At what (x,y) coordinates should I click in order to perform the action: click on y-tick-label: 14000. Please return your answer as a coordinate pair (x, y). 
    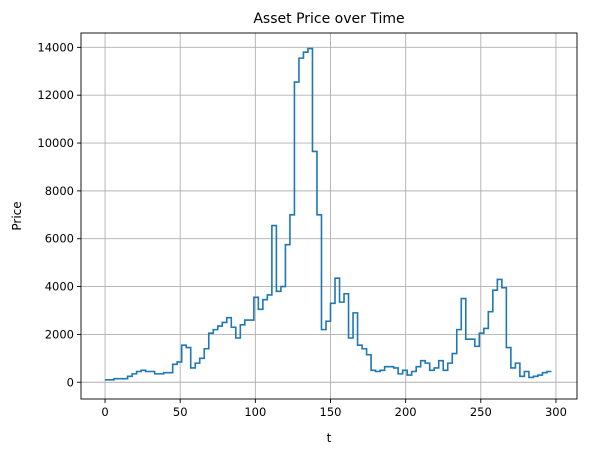
    Looking at the image, I should click on (55, 47).